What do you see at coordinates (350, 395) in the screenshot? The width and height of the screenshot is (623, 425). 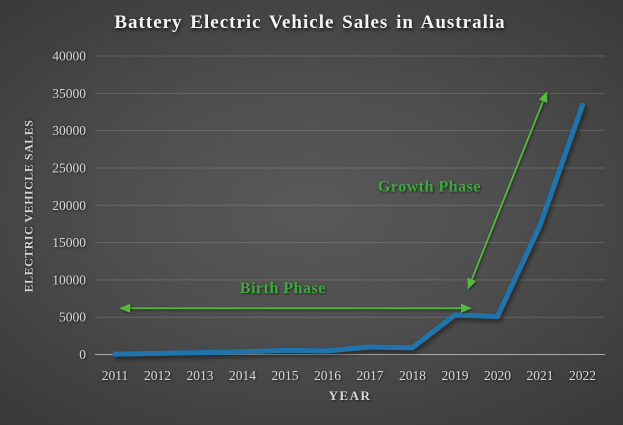 I see `x-axis-title: YEAR` at bounding box center [350, 395].